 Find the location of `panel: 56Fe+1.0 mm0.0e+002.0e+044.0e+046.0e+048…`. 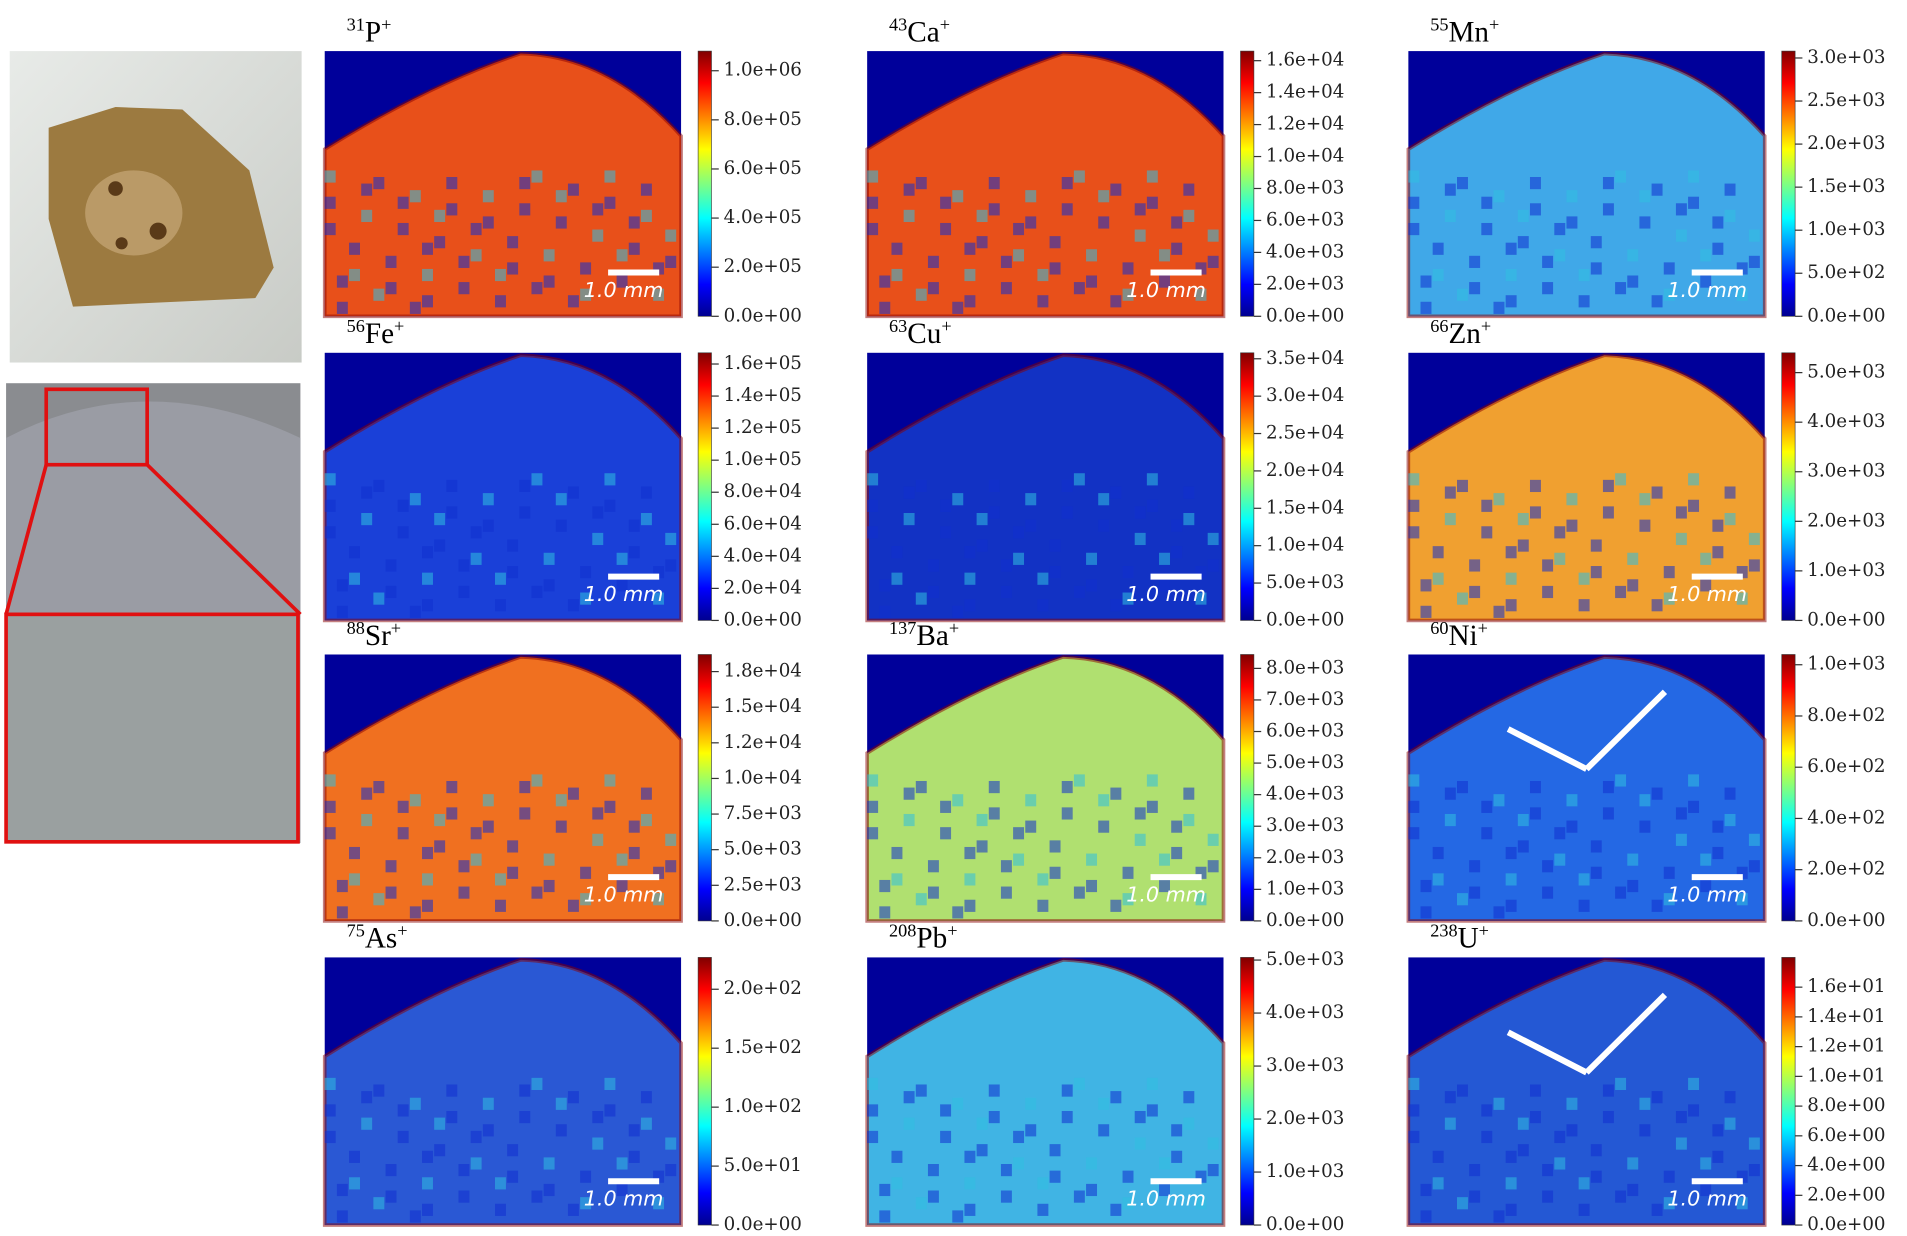

panel: 56Fe+1.0 mm0.0e+002.0e+044.0e+046.0e+048… is located at coordinates (562, 473).